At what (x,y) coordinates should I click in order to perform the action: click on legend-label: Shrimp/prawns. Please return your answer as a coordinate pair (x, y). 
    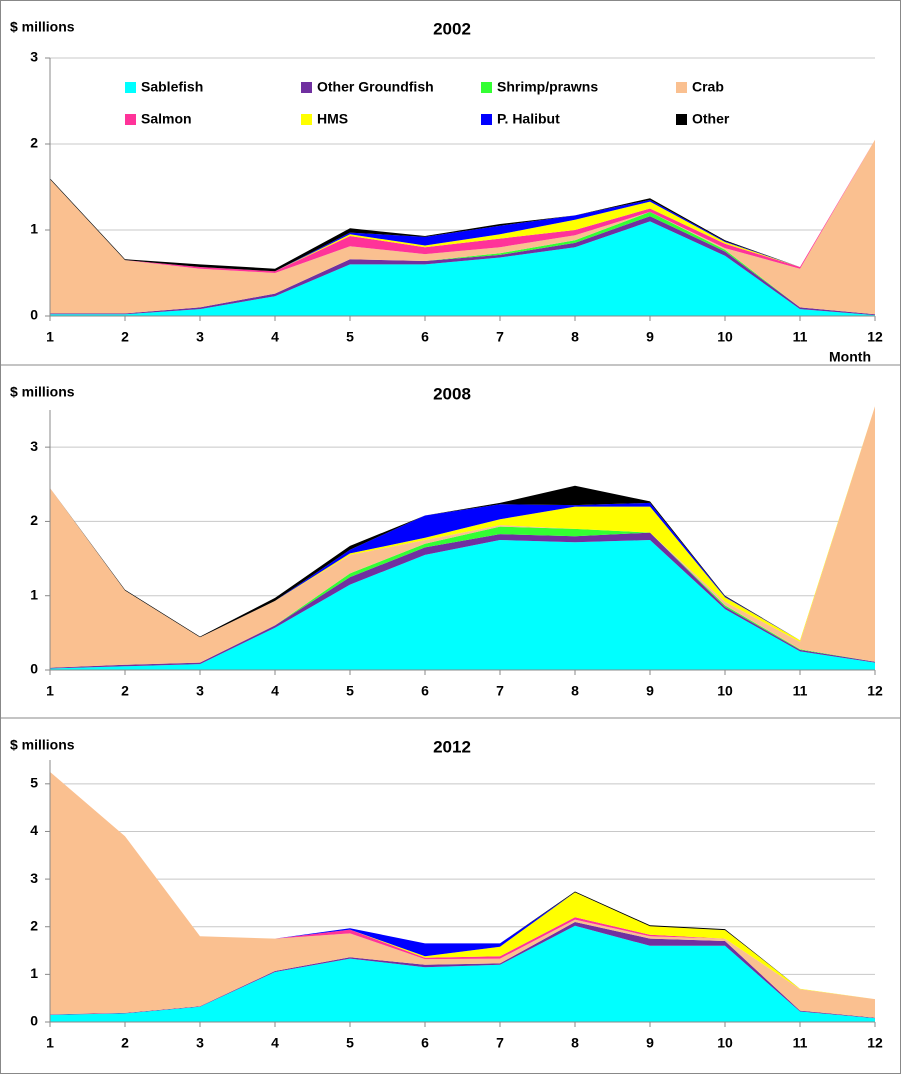
    Looking at the image, I should click on (547, 87).